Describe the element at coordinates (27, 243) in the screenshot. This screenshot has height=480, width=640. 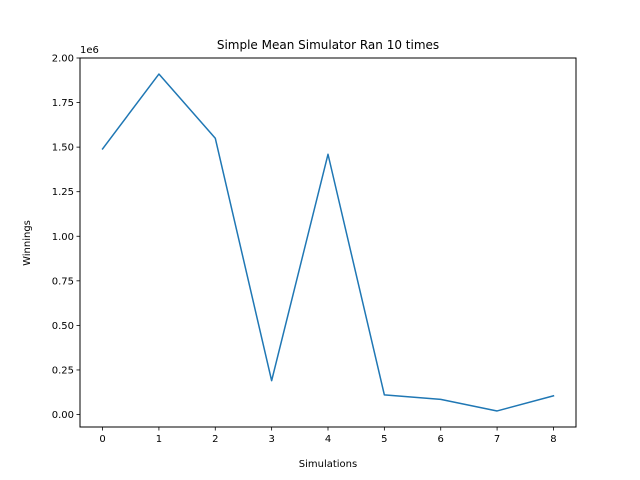
I see `y-axis-label: Winnings` at that location.